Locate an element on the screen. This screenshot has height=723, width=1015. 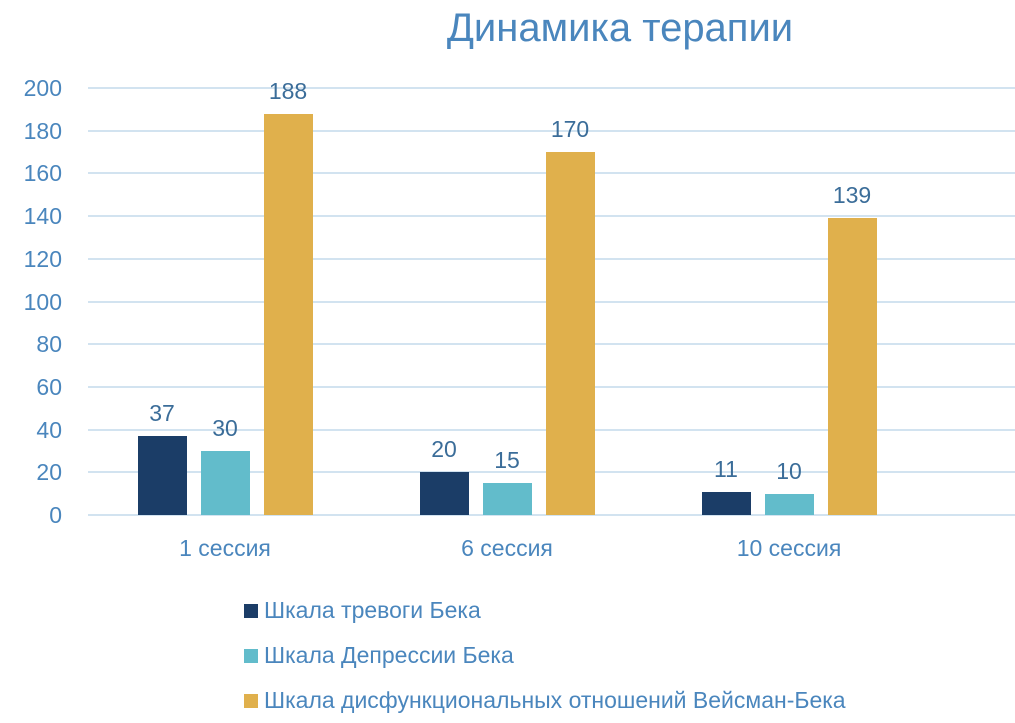
y-tick-label: 40 is located at coordinates (49, 429).